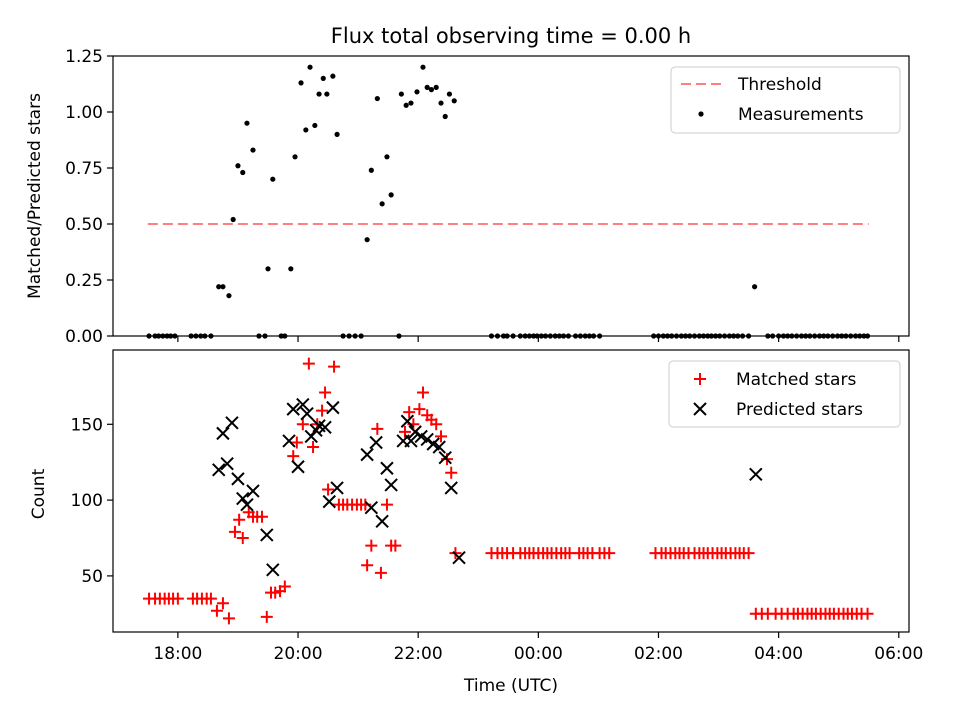  Describe the element at coordinates (700, 379) in the screenshot. I see `matched-legend-icon` at that location.